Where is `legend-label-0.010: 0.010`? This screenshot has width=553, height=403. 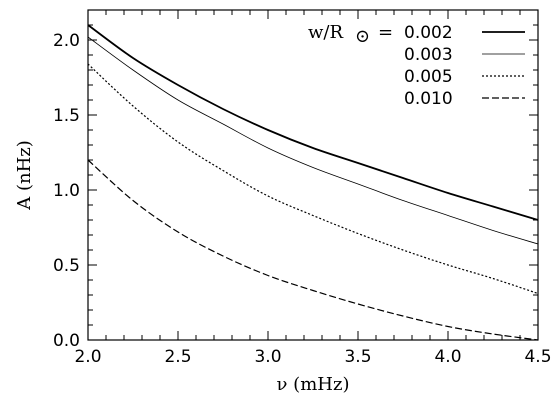
legend-label-0.010: 0.010 is located at coordinates (428, 99).